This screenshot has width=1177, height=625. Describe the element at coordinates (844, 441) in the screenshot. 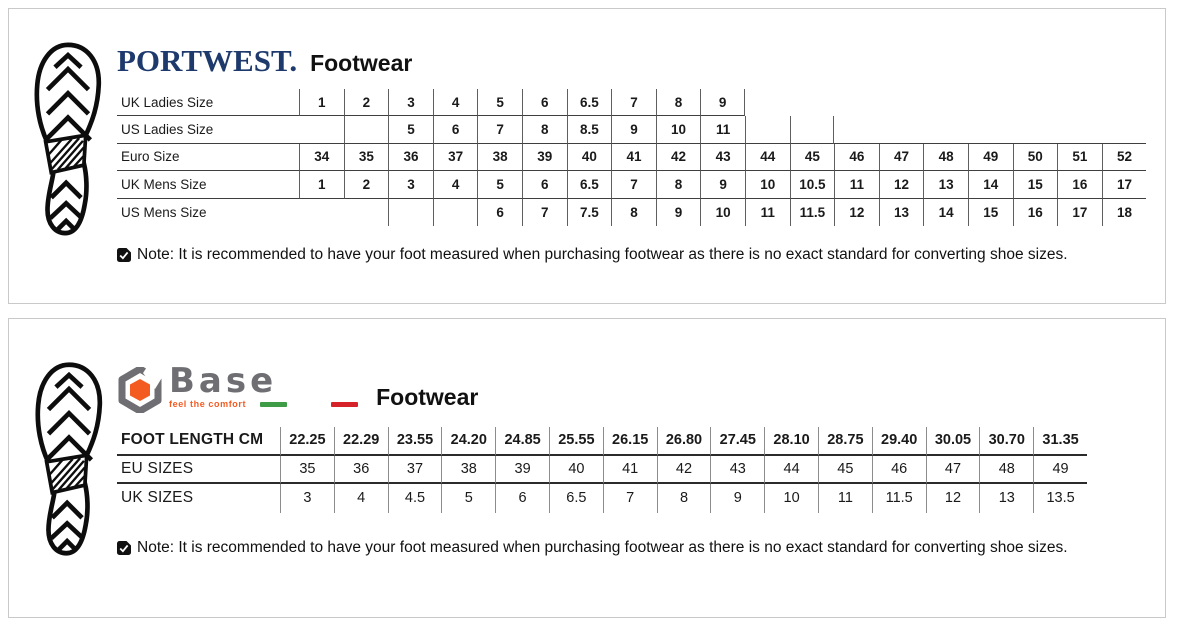

I see `size-cell: 28.75` at that location.